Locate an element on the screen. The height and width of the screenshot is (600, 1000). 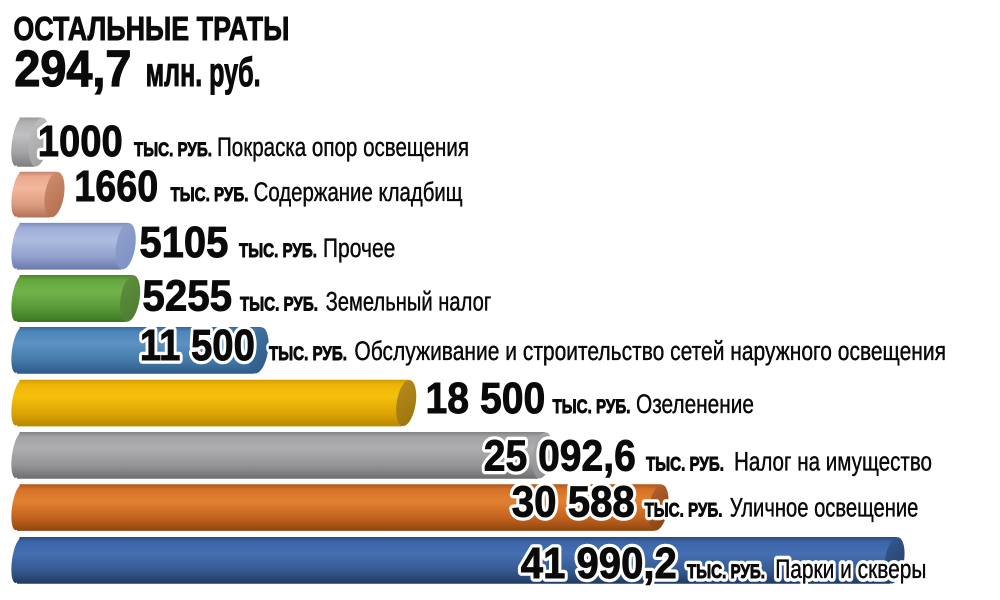
svg-text: млн. руб. is located at coordinates (203, 72).